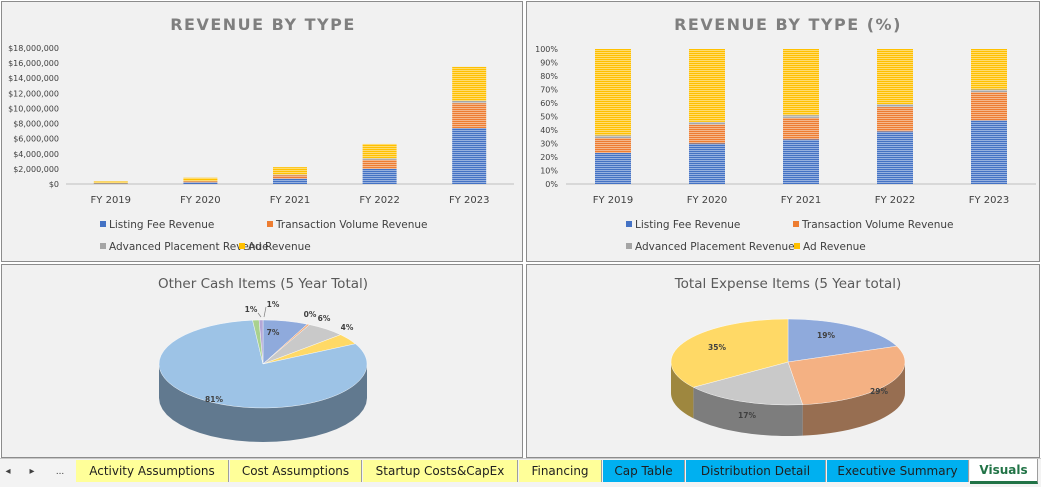 This screenshot has height=487, width=1041. Describe the element at coordinates (826, 335) in the screenshot. I see `data-label: 19%` at that location.